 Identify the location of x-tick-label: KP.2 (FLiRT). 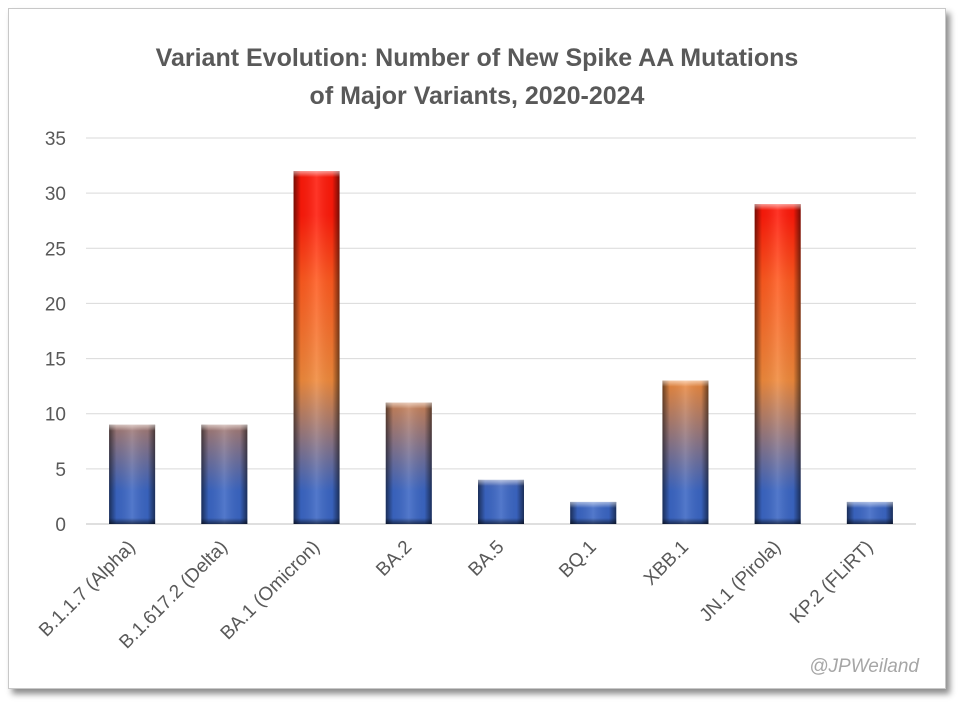
(831, 582).